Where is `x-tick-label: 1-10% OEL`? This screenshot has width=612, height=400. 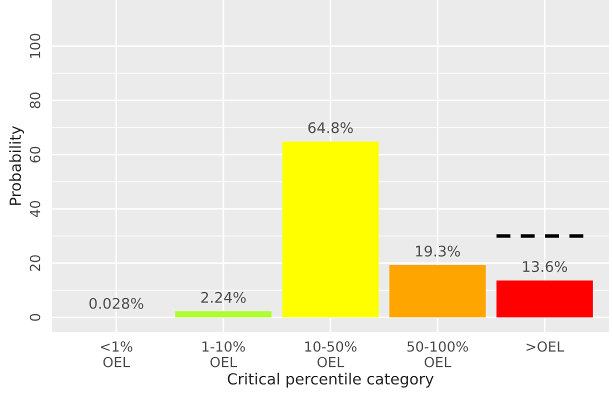 x-tick-label: 1-10% OEL is located at coordinates (223, 354).